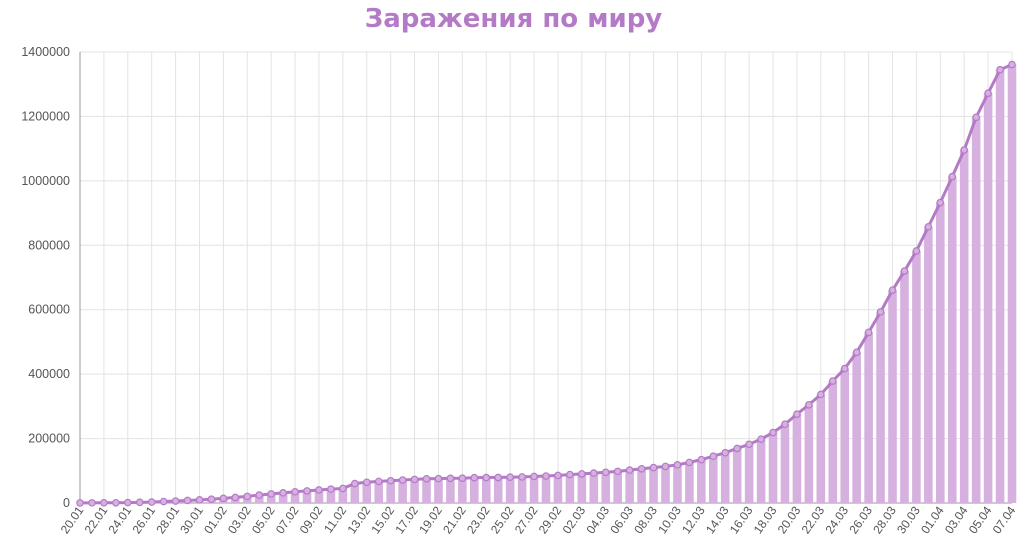 This screenshot has width=1027, height=551. Describe the element at coordinates (765, 519) in the screenshot. I see `x-tick-label: 18.03` at that location.